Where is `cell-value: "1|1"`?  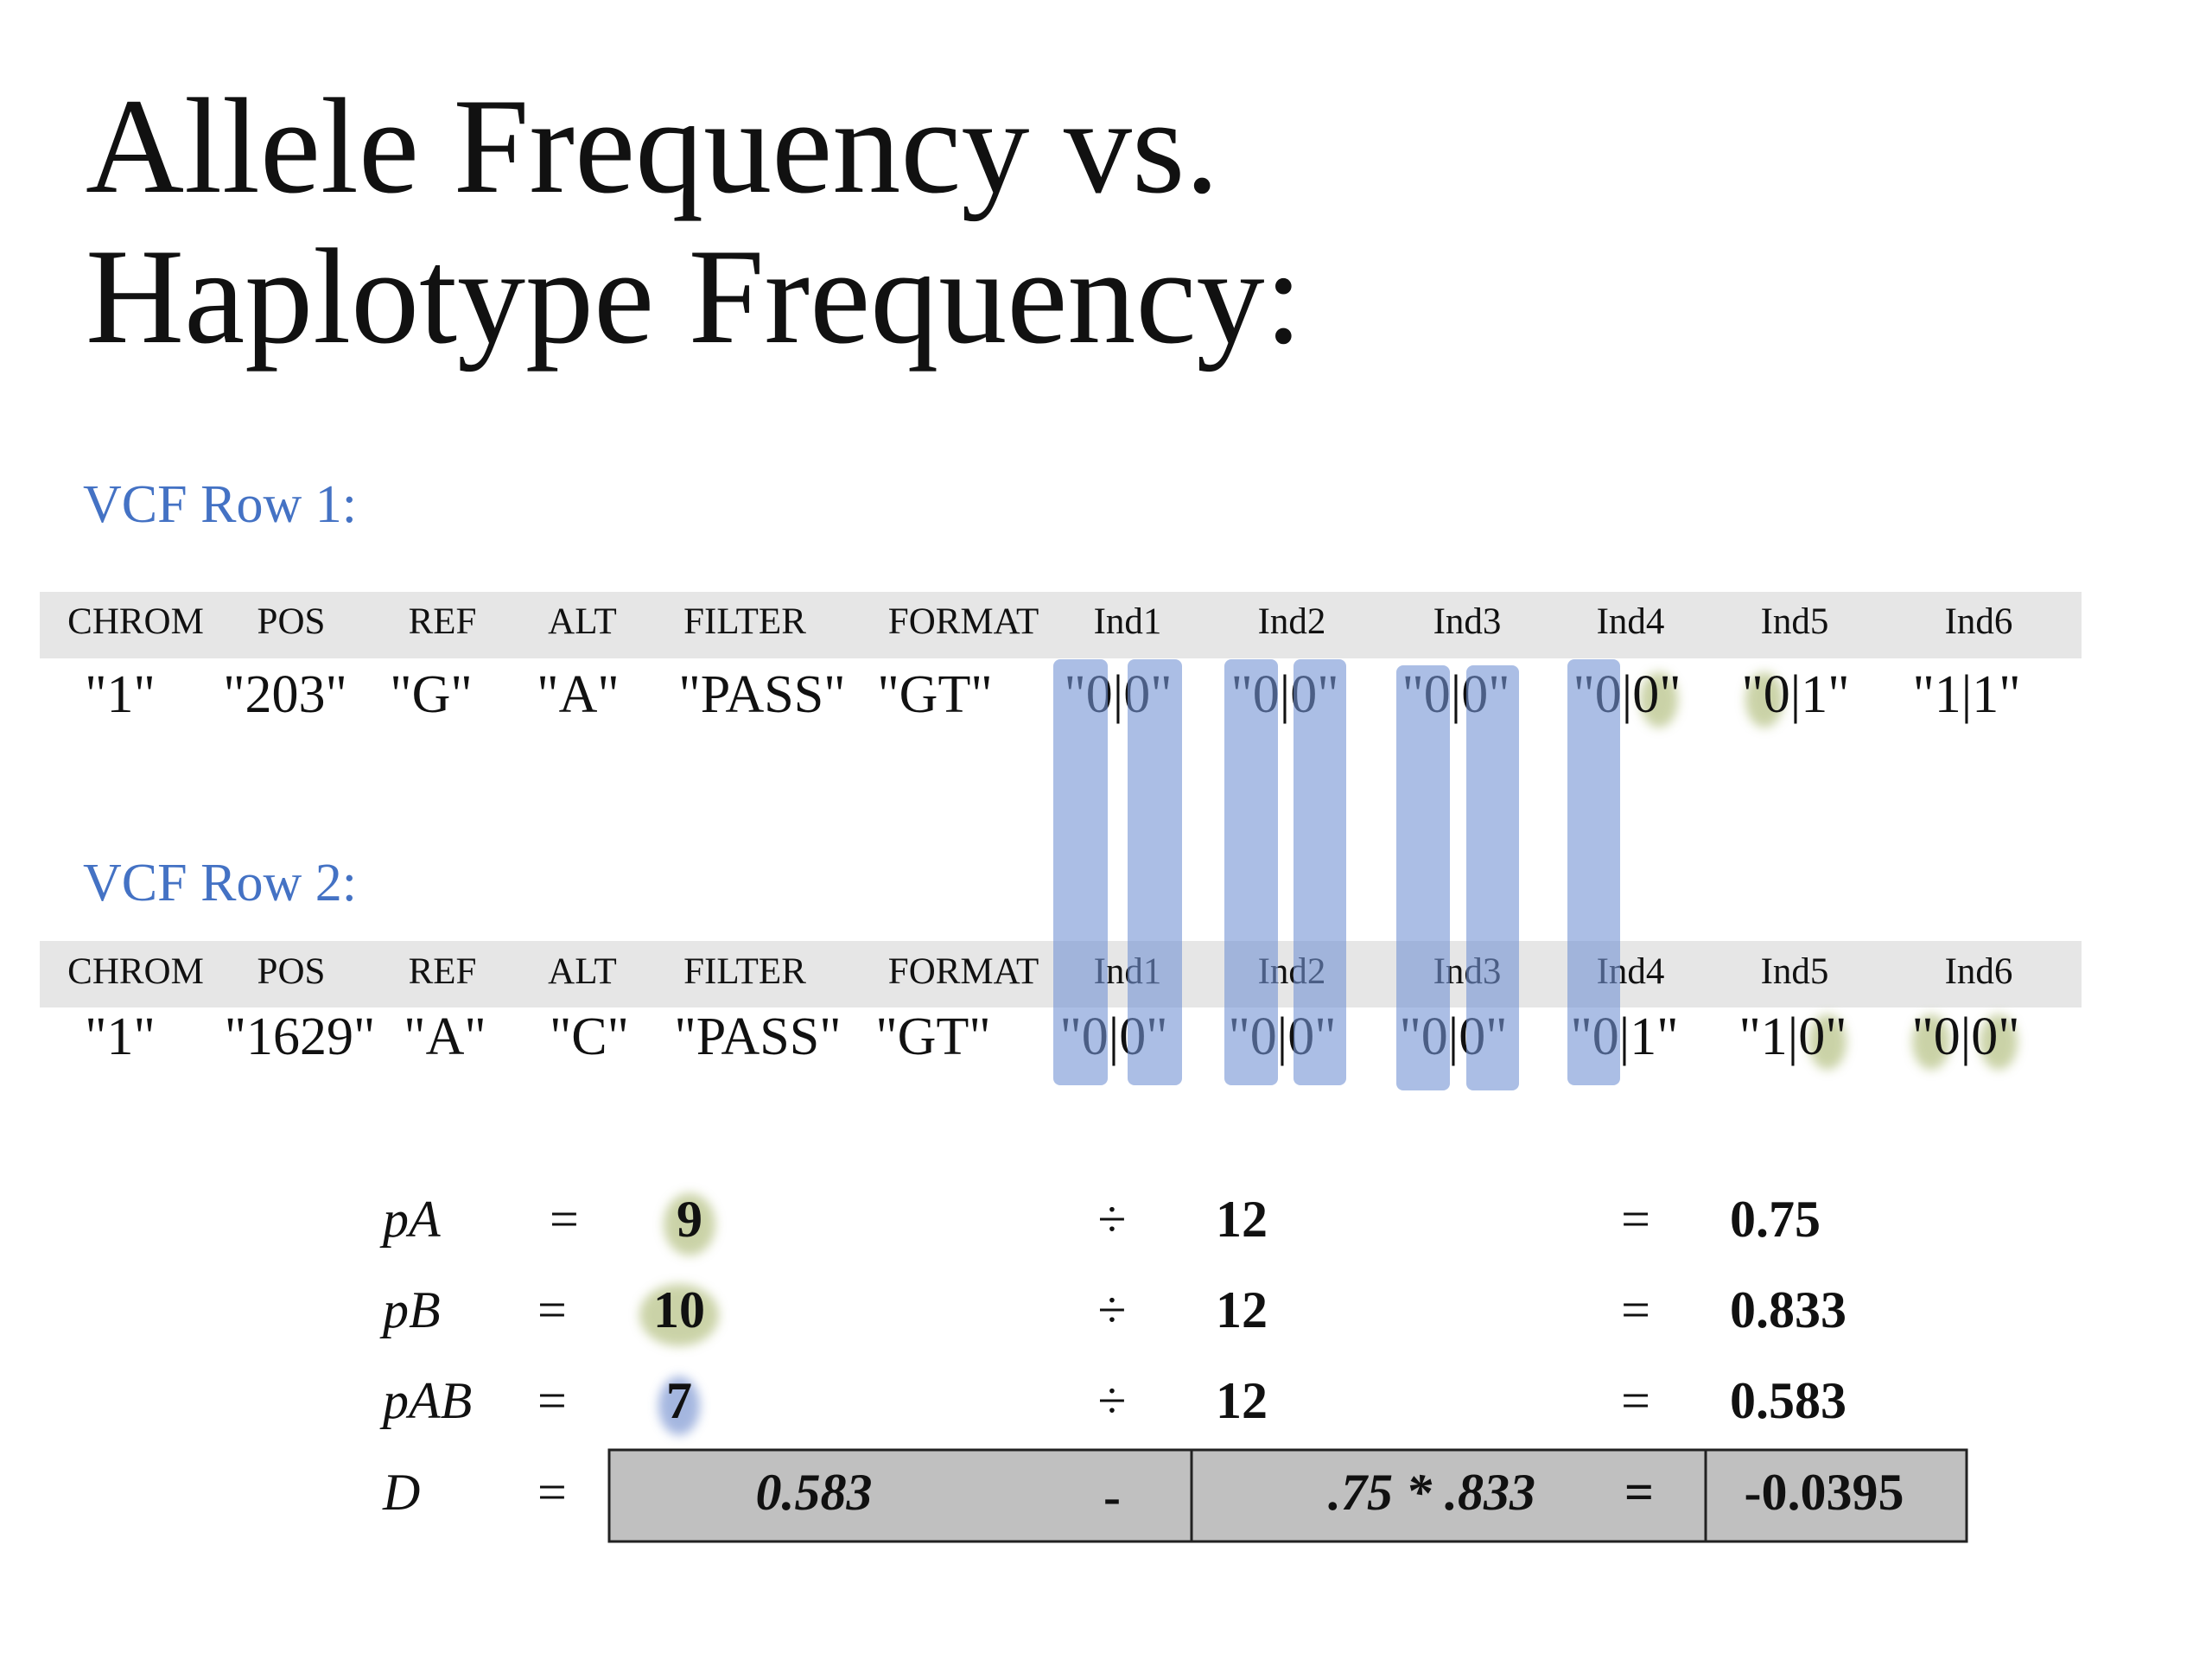 cell-value: "1|1" is located at coordinates (1966, 694).